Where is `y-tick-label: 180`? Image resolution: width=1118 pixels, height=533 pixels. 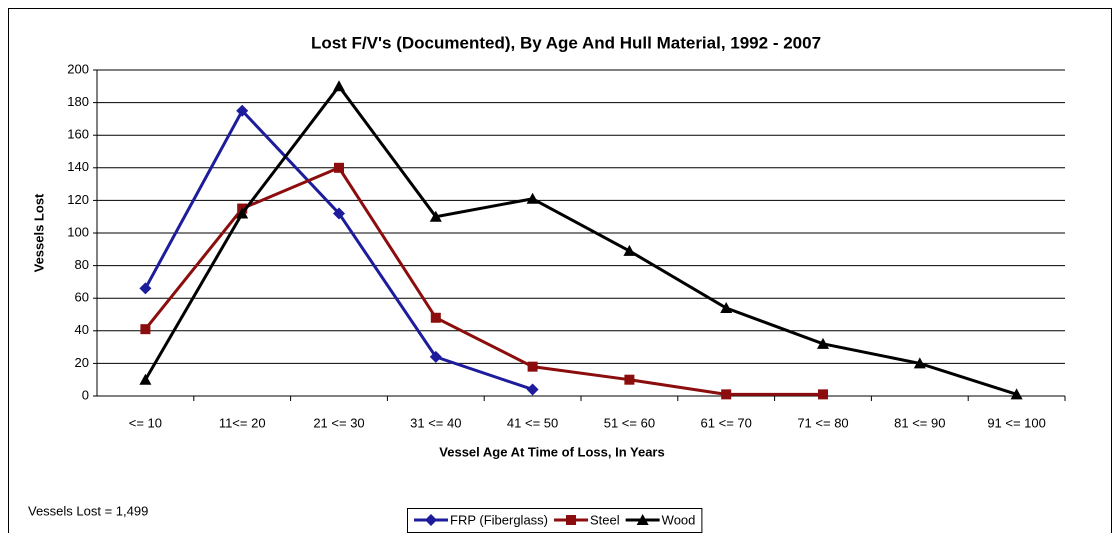 y-tick-label: 180 is located at coordinates (78, 101).